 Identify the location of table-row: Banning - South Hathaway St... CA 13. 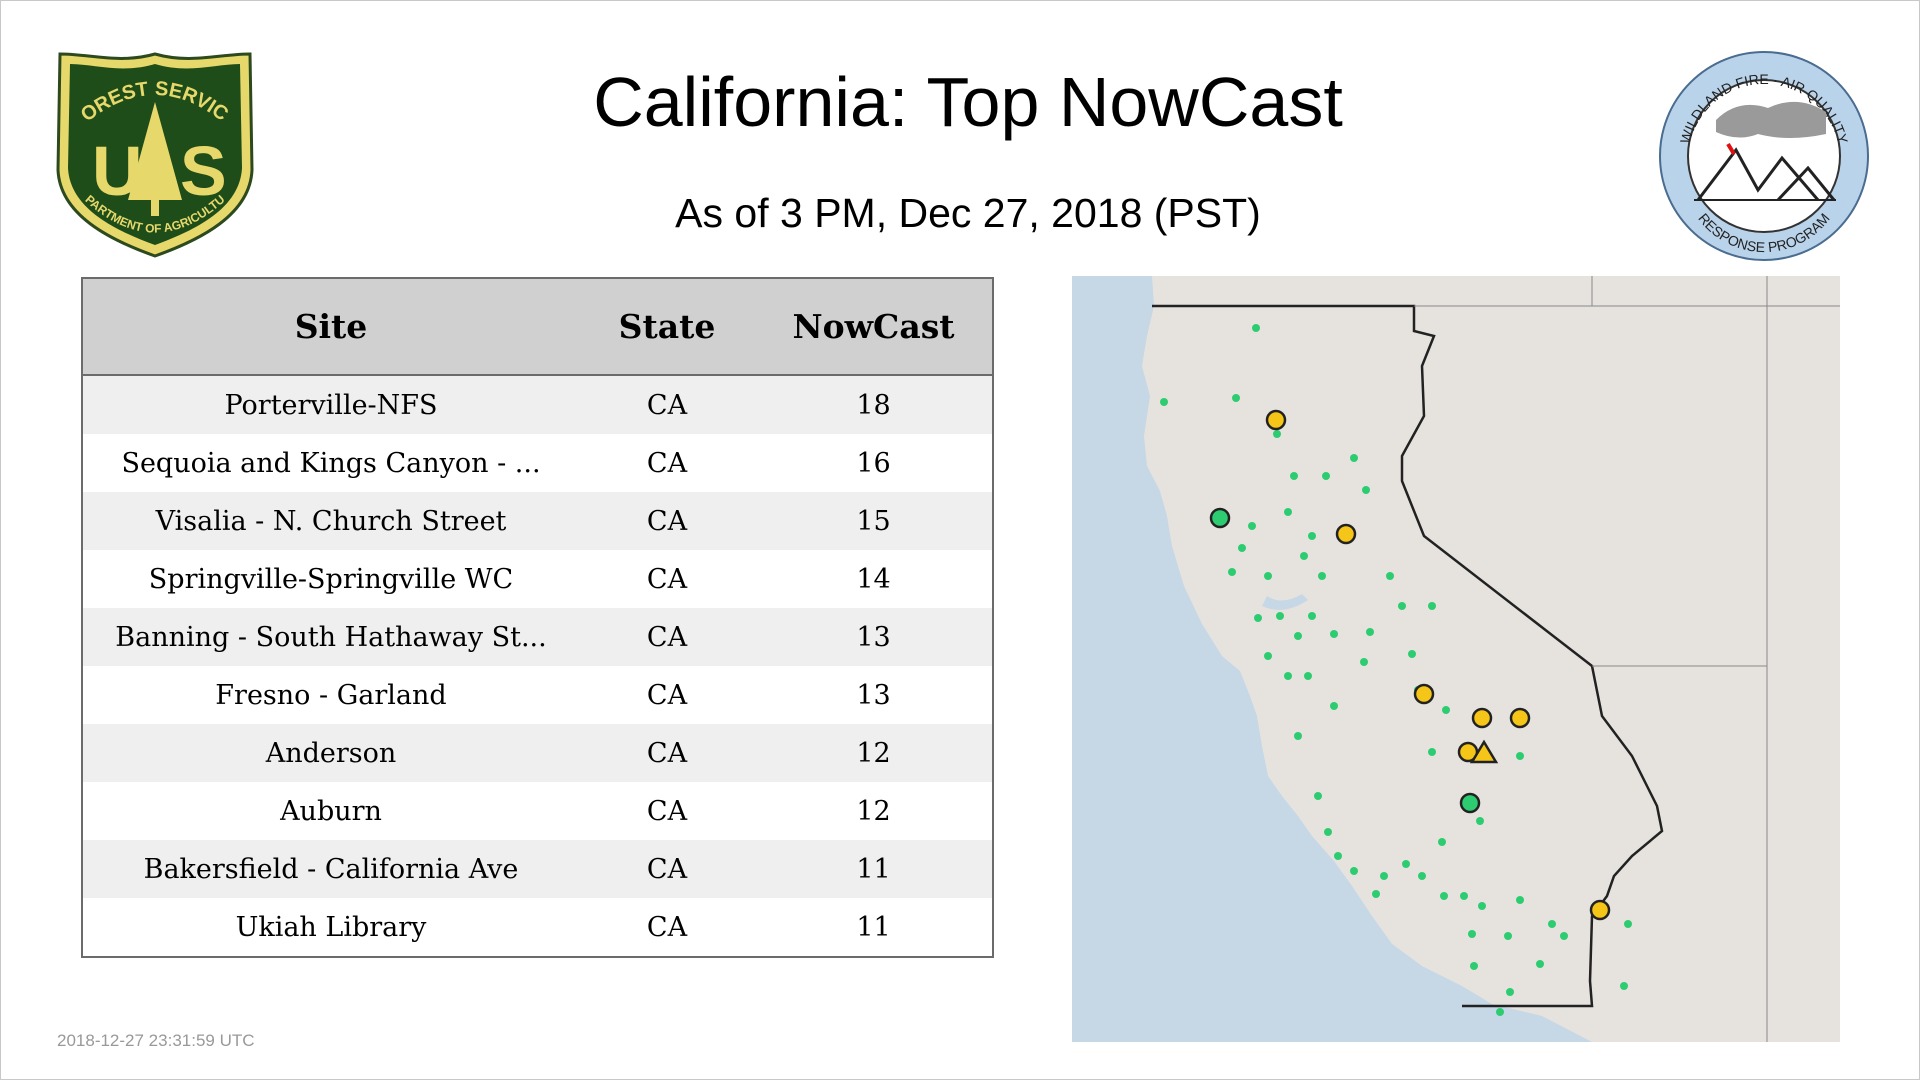
(537, 637).